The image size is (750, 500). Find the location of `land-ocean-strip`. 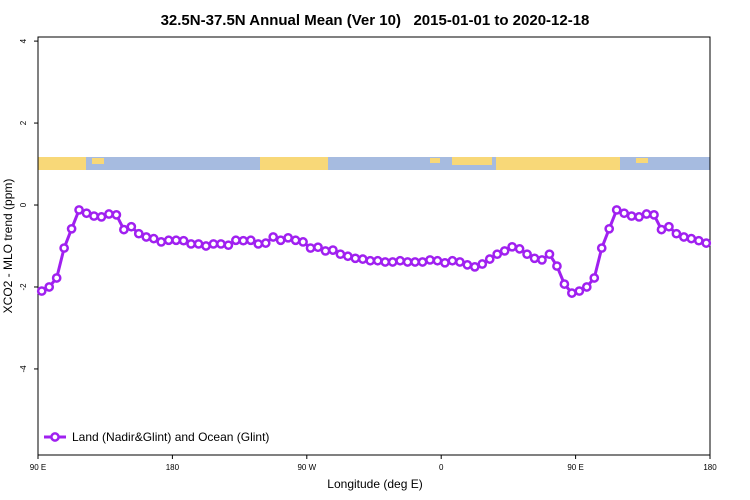

land-ocean-strip is located at coordinates (374, 163).